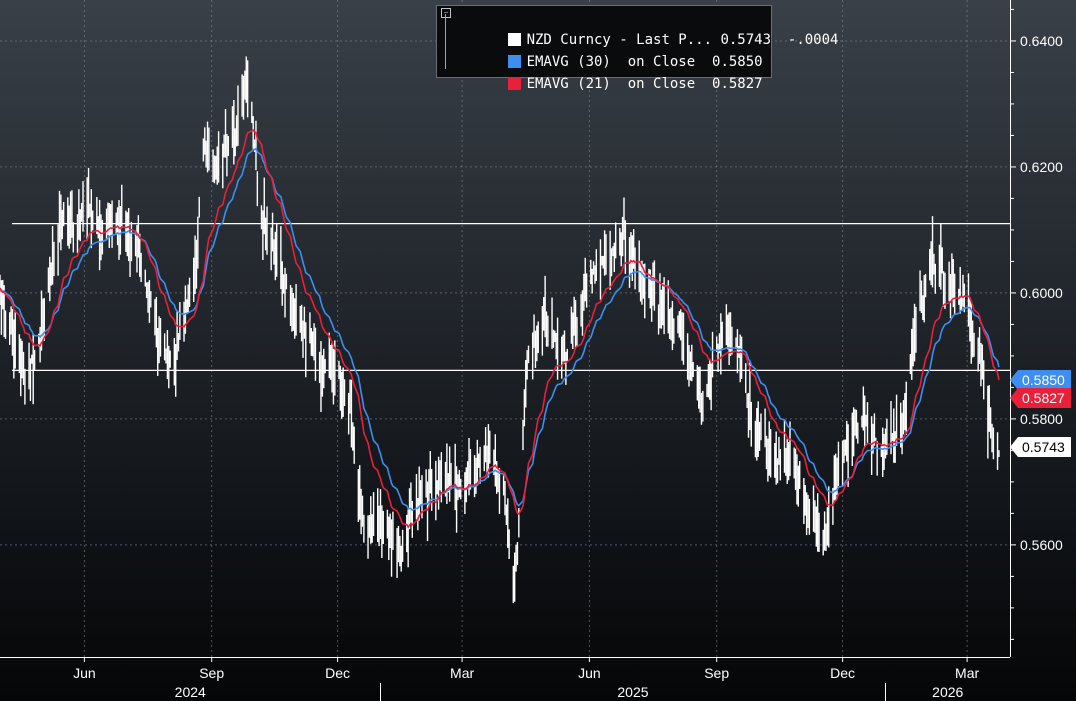  Describe the element at coordinates (737, 84) in the screenshot. I see `legend-value-ema21: 0.5827` at that location.